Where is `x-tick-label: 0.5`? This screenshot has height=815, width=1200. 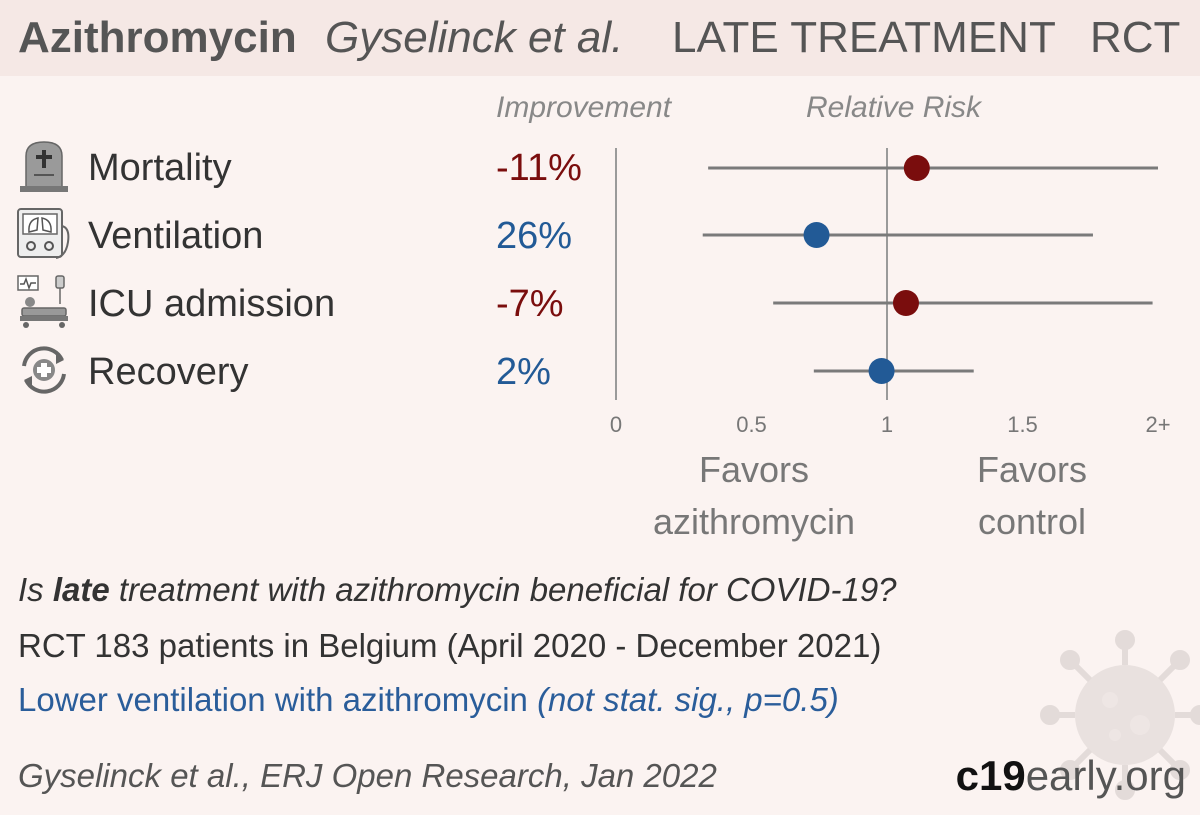 x-tick-label: 0.5 is located at coordinates (751, 424).